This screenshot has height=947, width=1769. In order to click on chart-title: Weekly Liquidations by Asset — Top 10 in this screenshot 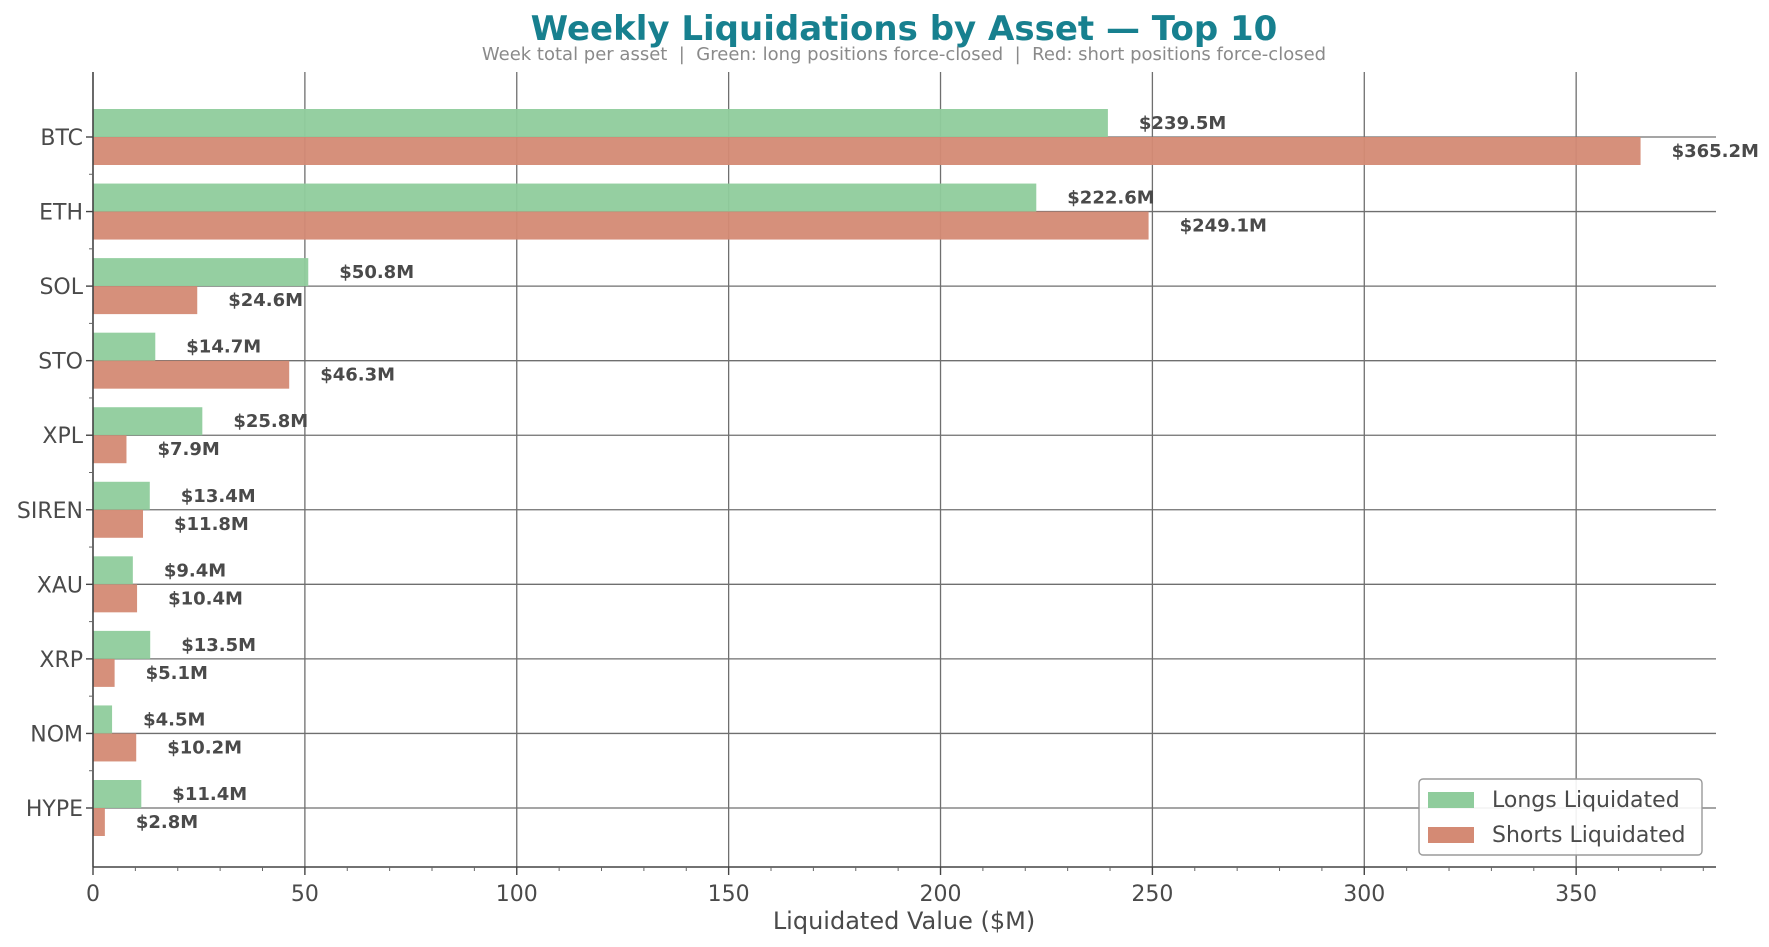, I will do `click(904, 29)`.